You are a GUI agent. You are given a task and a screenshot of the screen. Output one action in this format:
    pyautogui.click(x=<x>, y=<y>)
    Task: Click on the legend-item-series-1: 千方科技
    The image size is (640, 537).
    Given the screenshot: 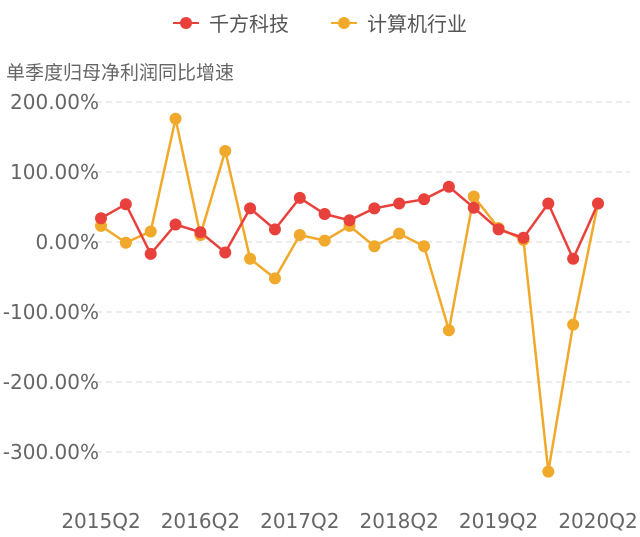 What is the action you would take?
    pyautogui.click(x=231, y=22)
    